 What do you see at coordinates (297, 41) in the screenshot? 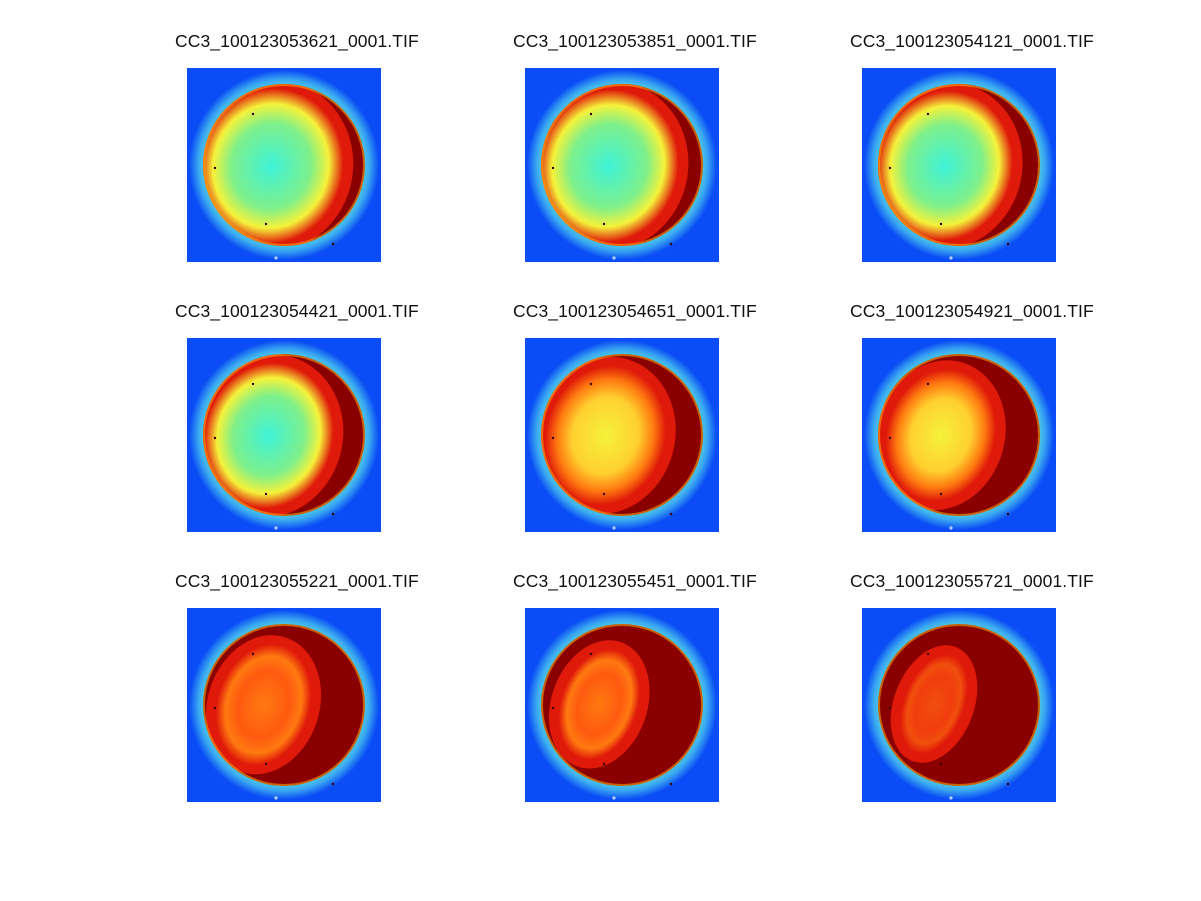
I see `panel-title: CC3_100123053621_0001.TIF` at bounding box center [297, 41].